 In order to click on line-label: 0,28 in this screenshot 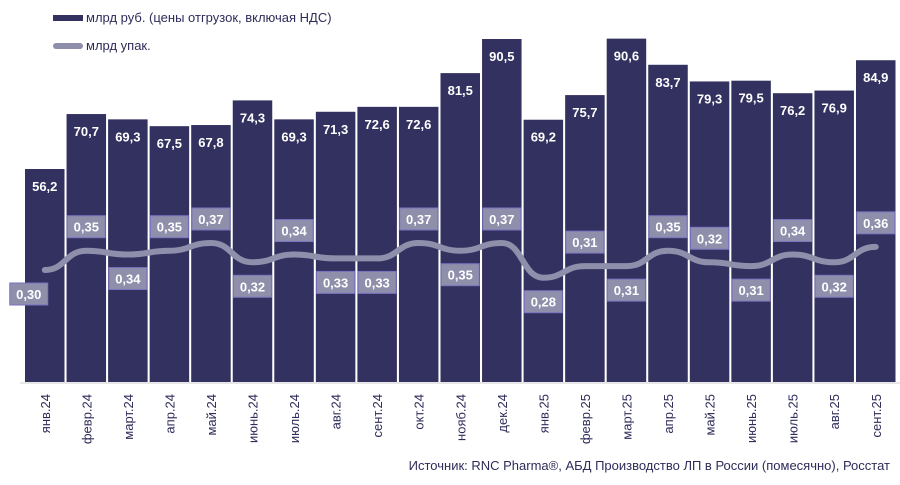, I will do `click(543, 302)`.